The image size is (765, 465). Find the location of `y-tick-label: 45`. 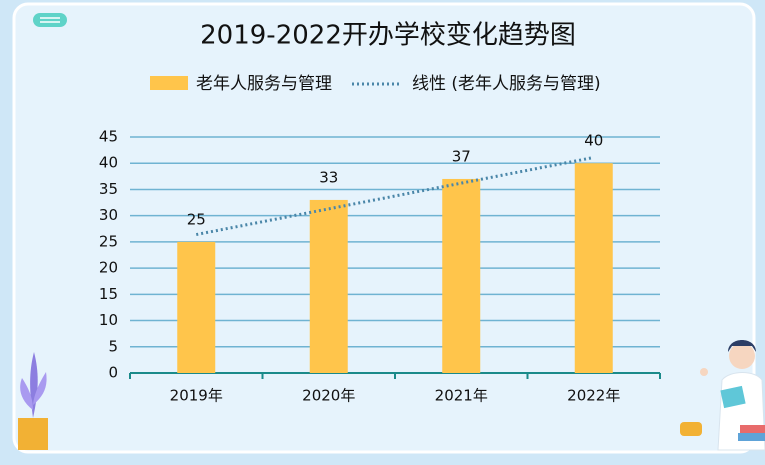

y-tick-label: 45 is located at coordinates (108, 137).